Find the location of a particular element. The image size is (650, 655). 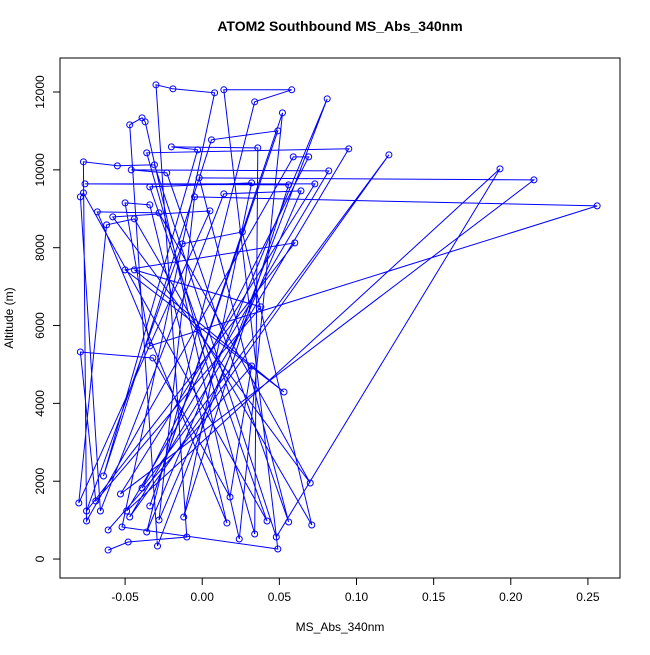

chart-title: ATOM2 Southbound MS_Abs_340nm is located at coordinates (339, 26).